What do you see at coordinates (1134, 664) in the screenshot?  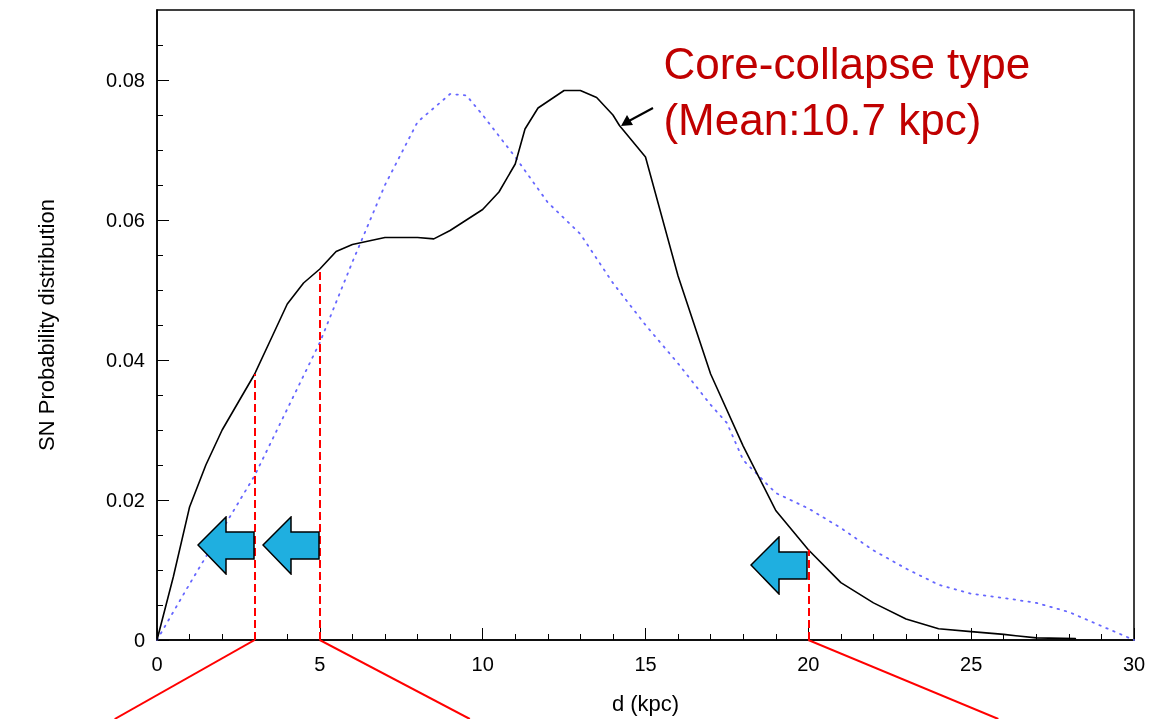 I see `x-tick-label: 30` at bounding box center [1134, 664].